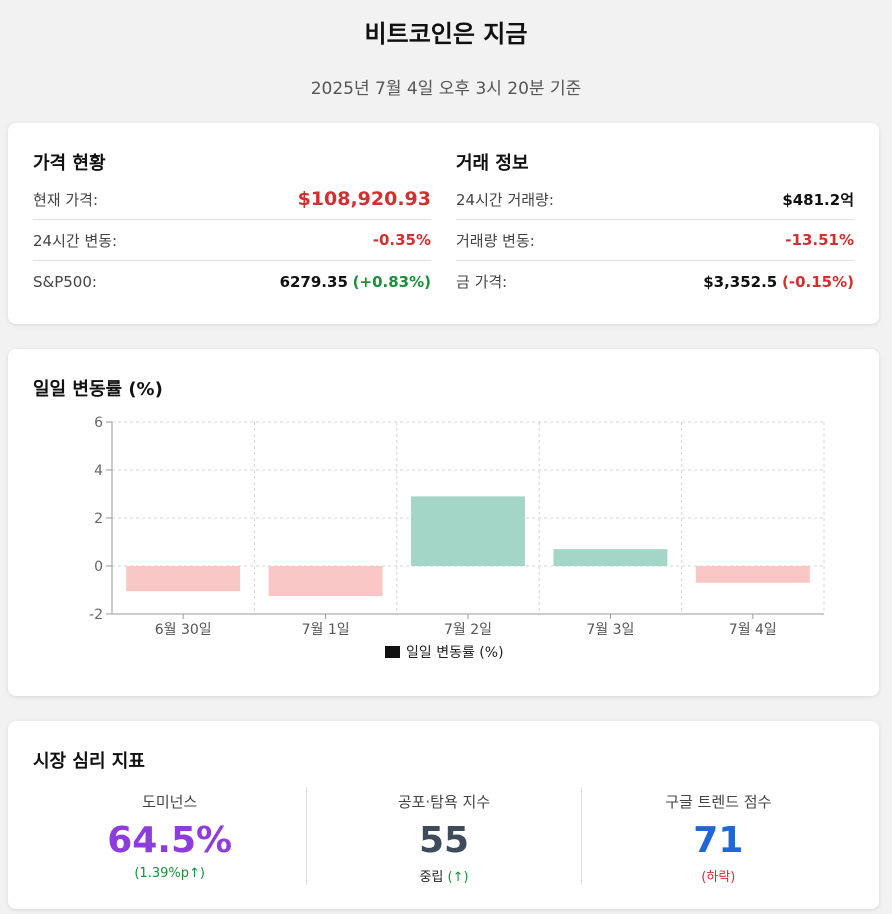 The height and width of the screenshot is (914, 892). Describe the element at coordinates (75, 240) in the screenshot. I see `change-24h-label: 24시간 변동:` at that location.